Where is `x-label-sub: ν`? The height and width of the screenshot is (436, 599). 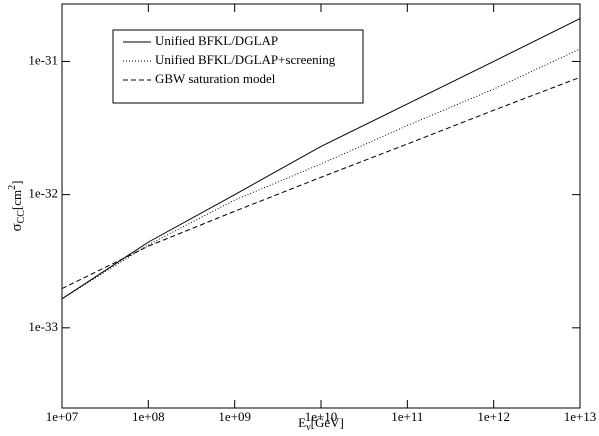 x-label-sub: ν is located at coordinates (308, 427).